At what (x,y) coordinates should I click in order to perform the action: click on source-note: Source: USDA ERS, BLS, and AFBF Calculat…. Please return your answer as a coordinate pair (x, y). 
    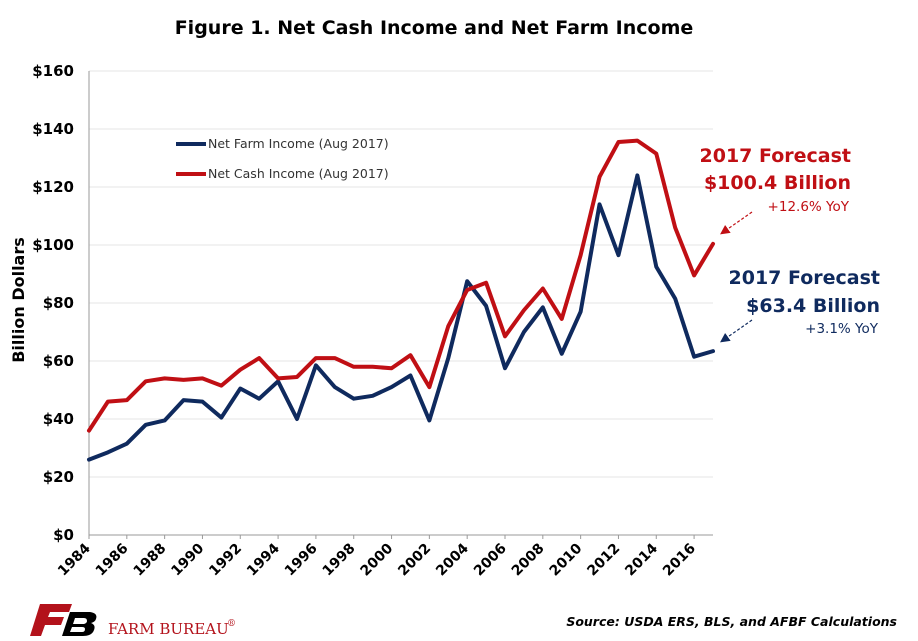
    Looking at the image, I should click on (731, 621).